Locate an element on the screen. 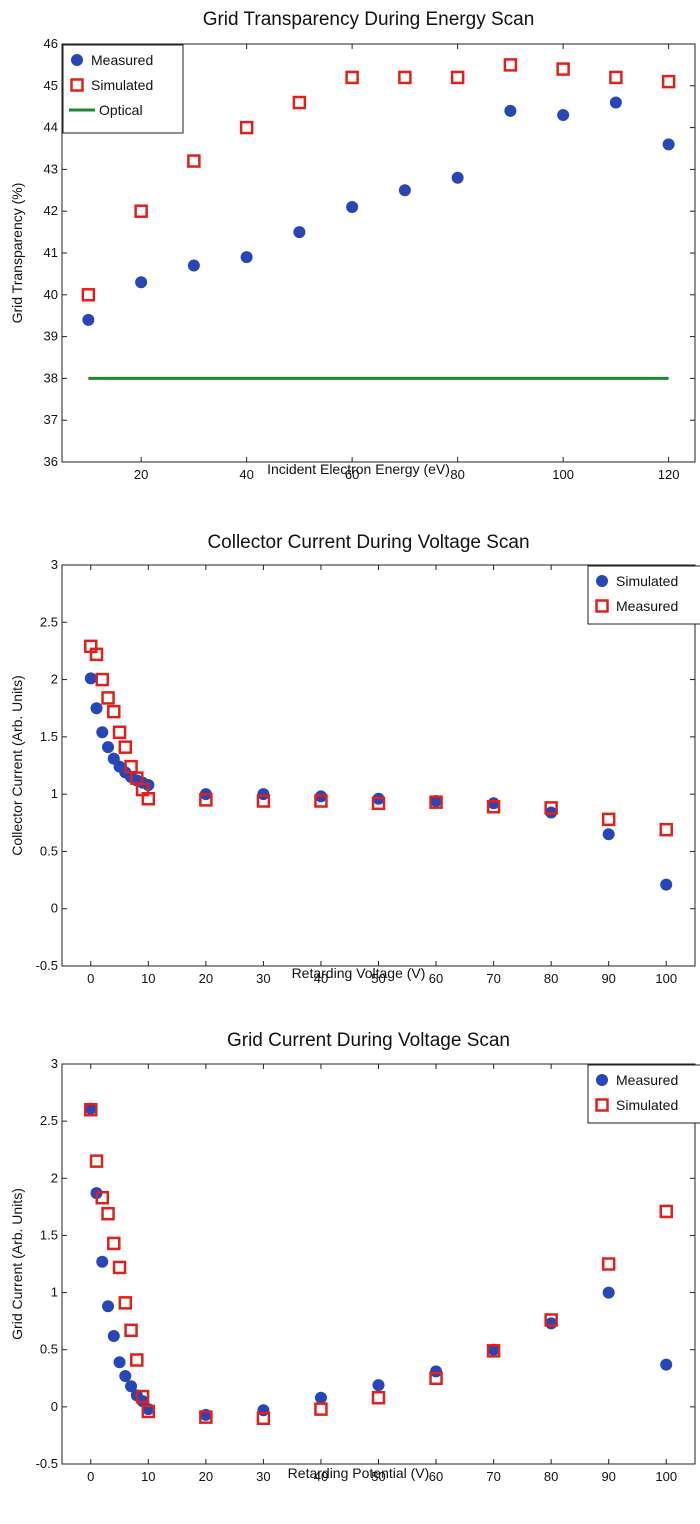  y-tick-label: 42 is located at coordinates (51, 210).